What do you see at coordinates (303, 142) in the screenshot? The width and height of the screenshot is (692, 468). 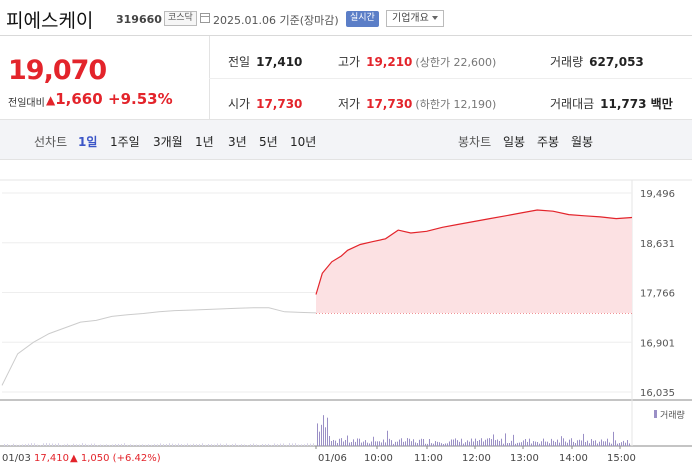 I see `tab-10year: 10년` at bounding box center [303, 142].